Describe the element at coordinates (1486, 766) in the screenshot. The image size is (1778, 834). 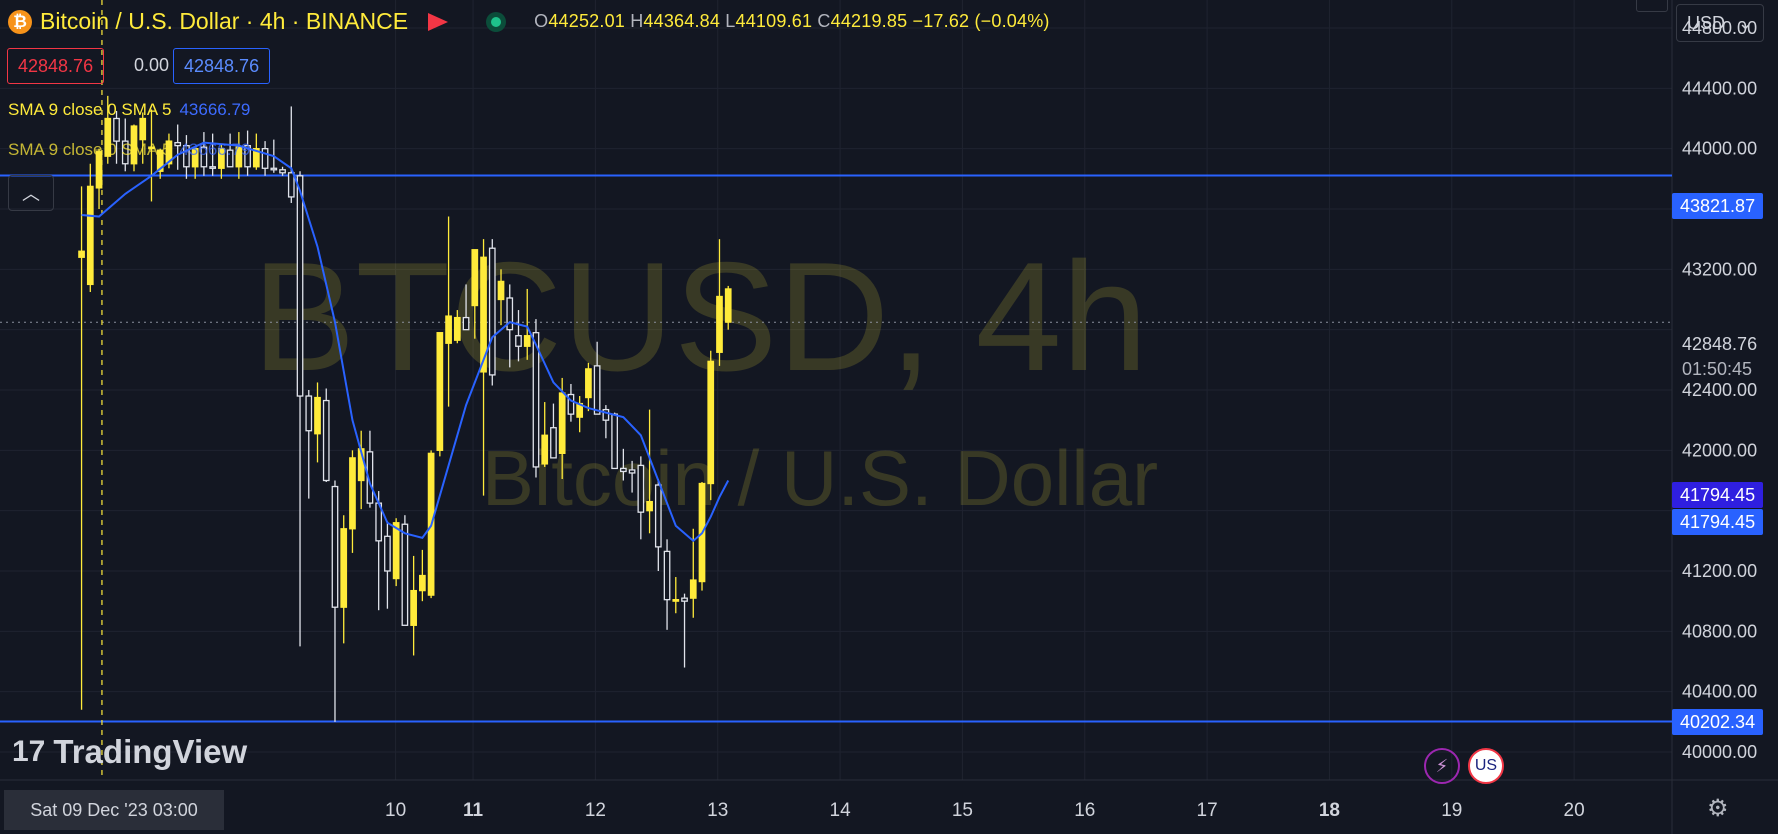
I see `us-flag-icon: US` at that location.